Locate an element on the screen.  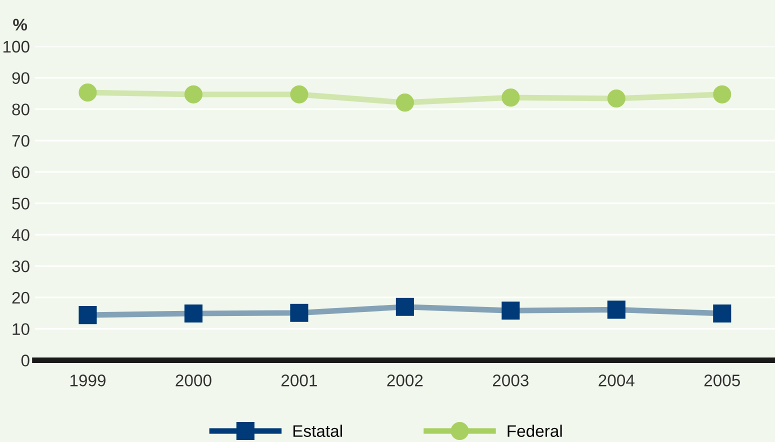
y-tick-label: 50 is located at coordinates (21, 204).